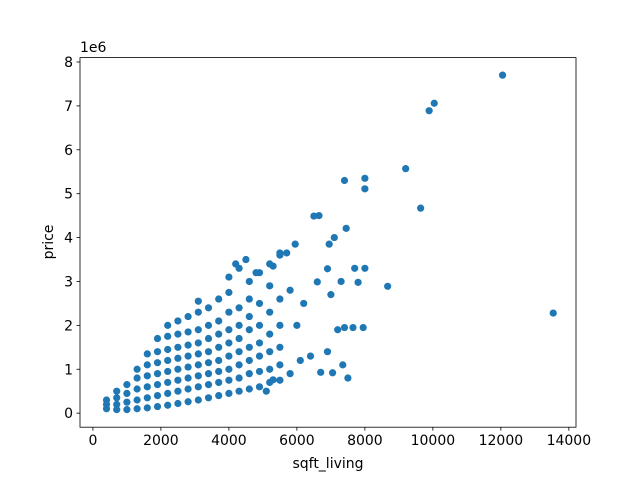  I want to click on y-tick-label: 5, so click(68, 195).